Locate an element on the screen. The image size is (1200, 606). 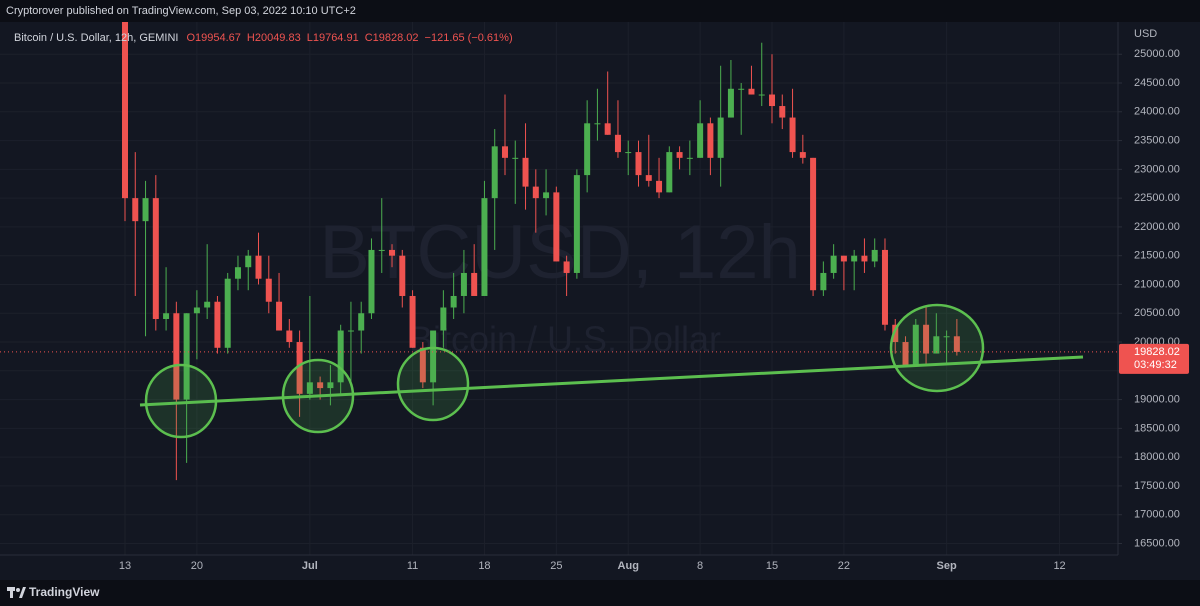
legend-value: C19828.02 is located at coordinates (392, 38).